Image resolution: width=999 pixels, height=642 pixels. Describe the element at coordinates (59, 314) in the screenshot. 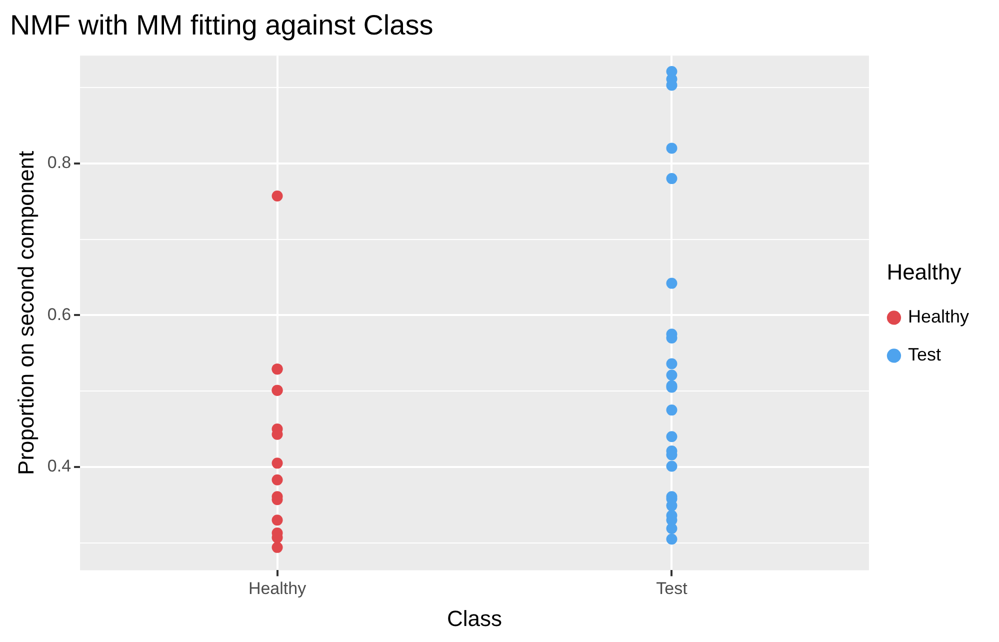

I see `y-tick-label: 0.6` at that location.